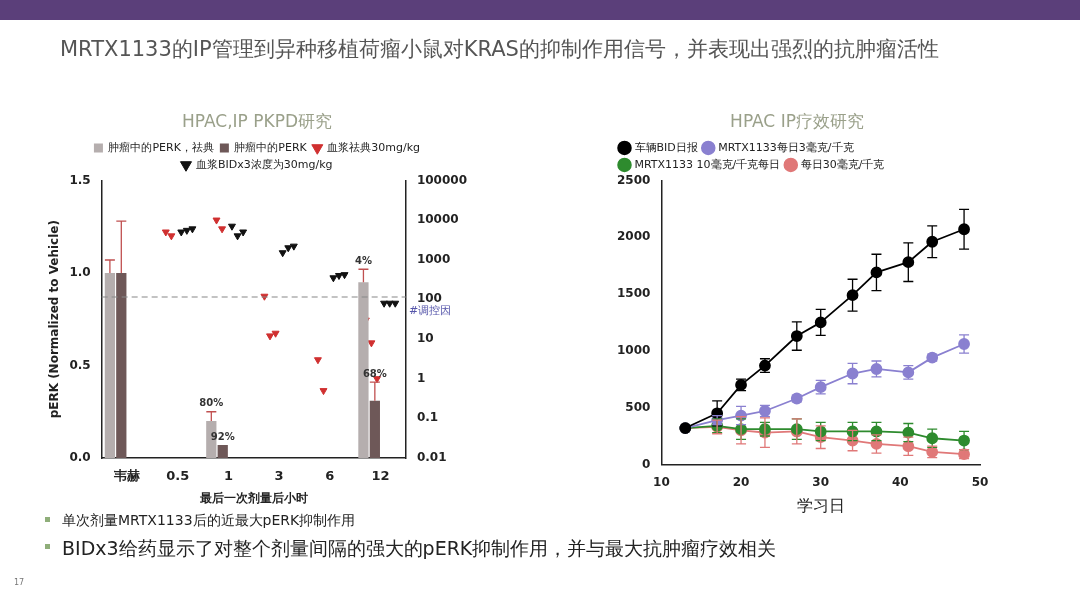  What do you see at coordinates (797, 120) in the screenshot?
I see `chart-title: HPAC IP疗效研究` at bounding box center [797, 120].